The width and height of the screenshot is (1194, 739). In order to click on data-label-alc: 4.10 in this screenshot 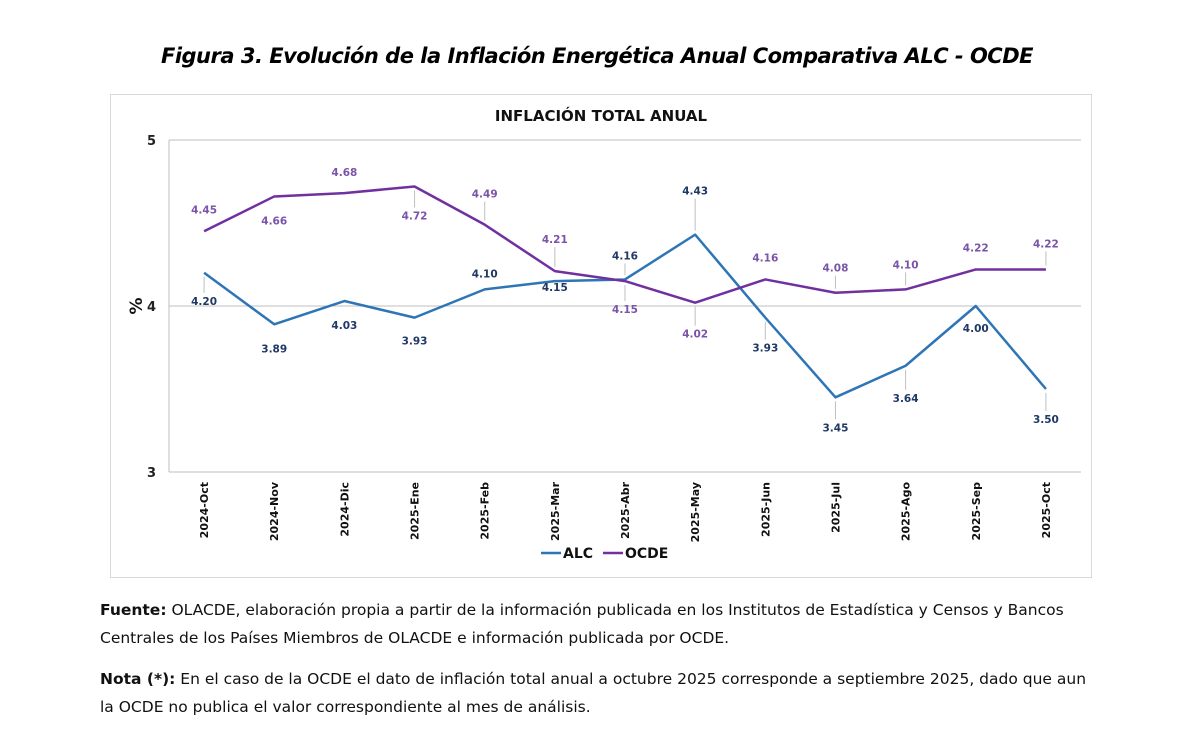, I will do `click(485, 274)`.